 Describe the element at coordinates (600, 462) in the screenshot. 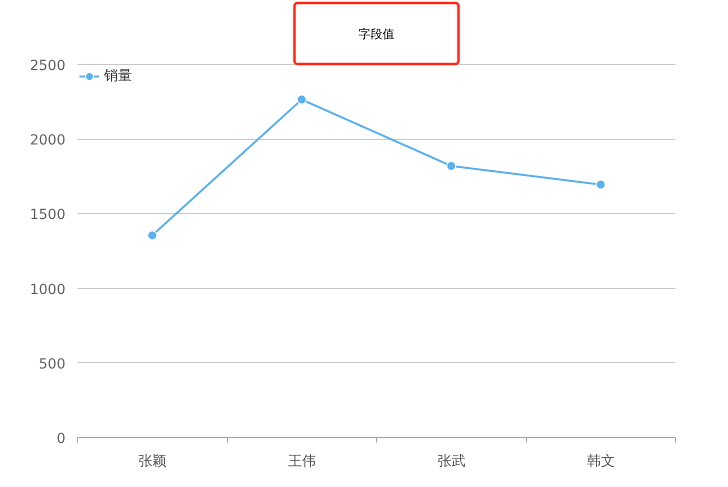

I see `x-tick-label: 韩文` at that location.